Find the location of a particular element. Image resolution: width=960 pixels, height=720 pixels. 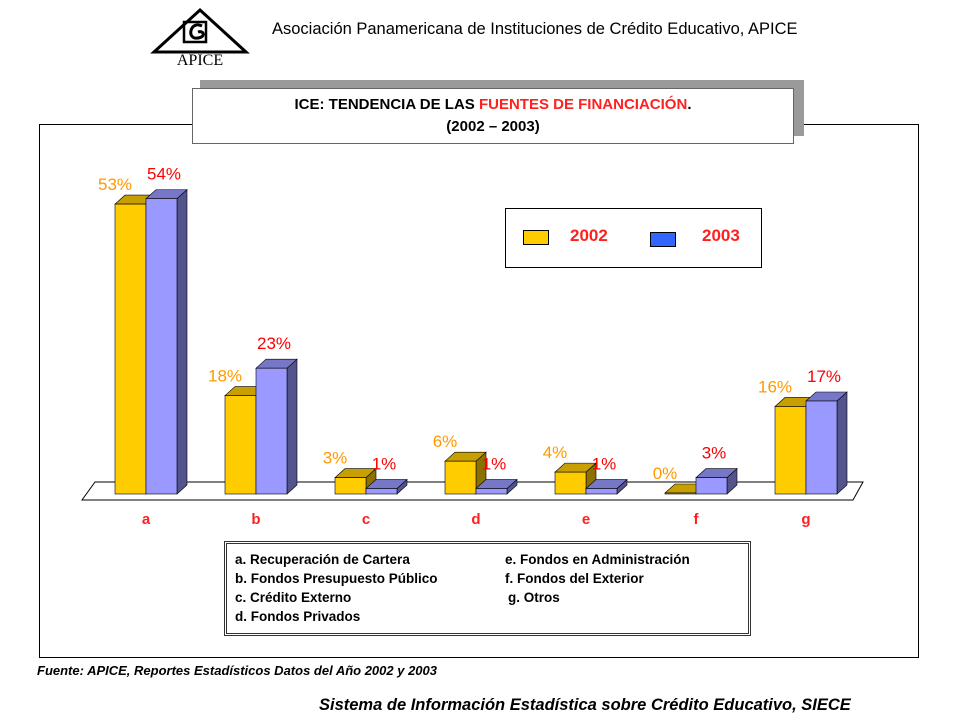

value-label-2003-a: 54% is located at coordinates (164, 174).